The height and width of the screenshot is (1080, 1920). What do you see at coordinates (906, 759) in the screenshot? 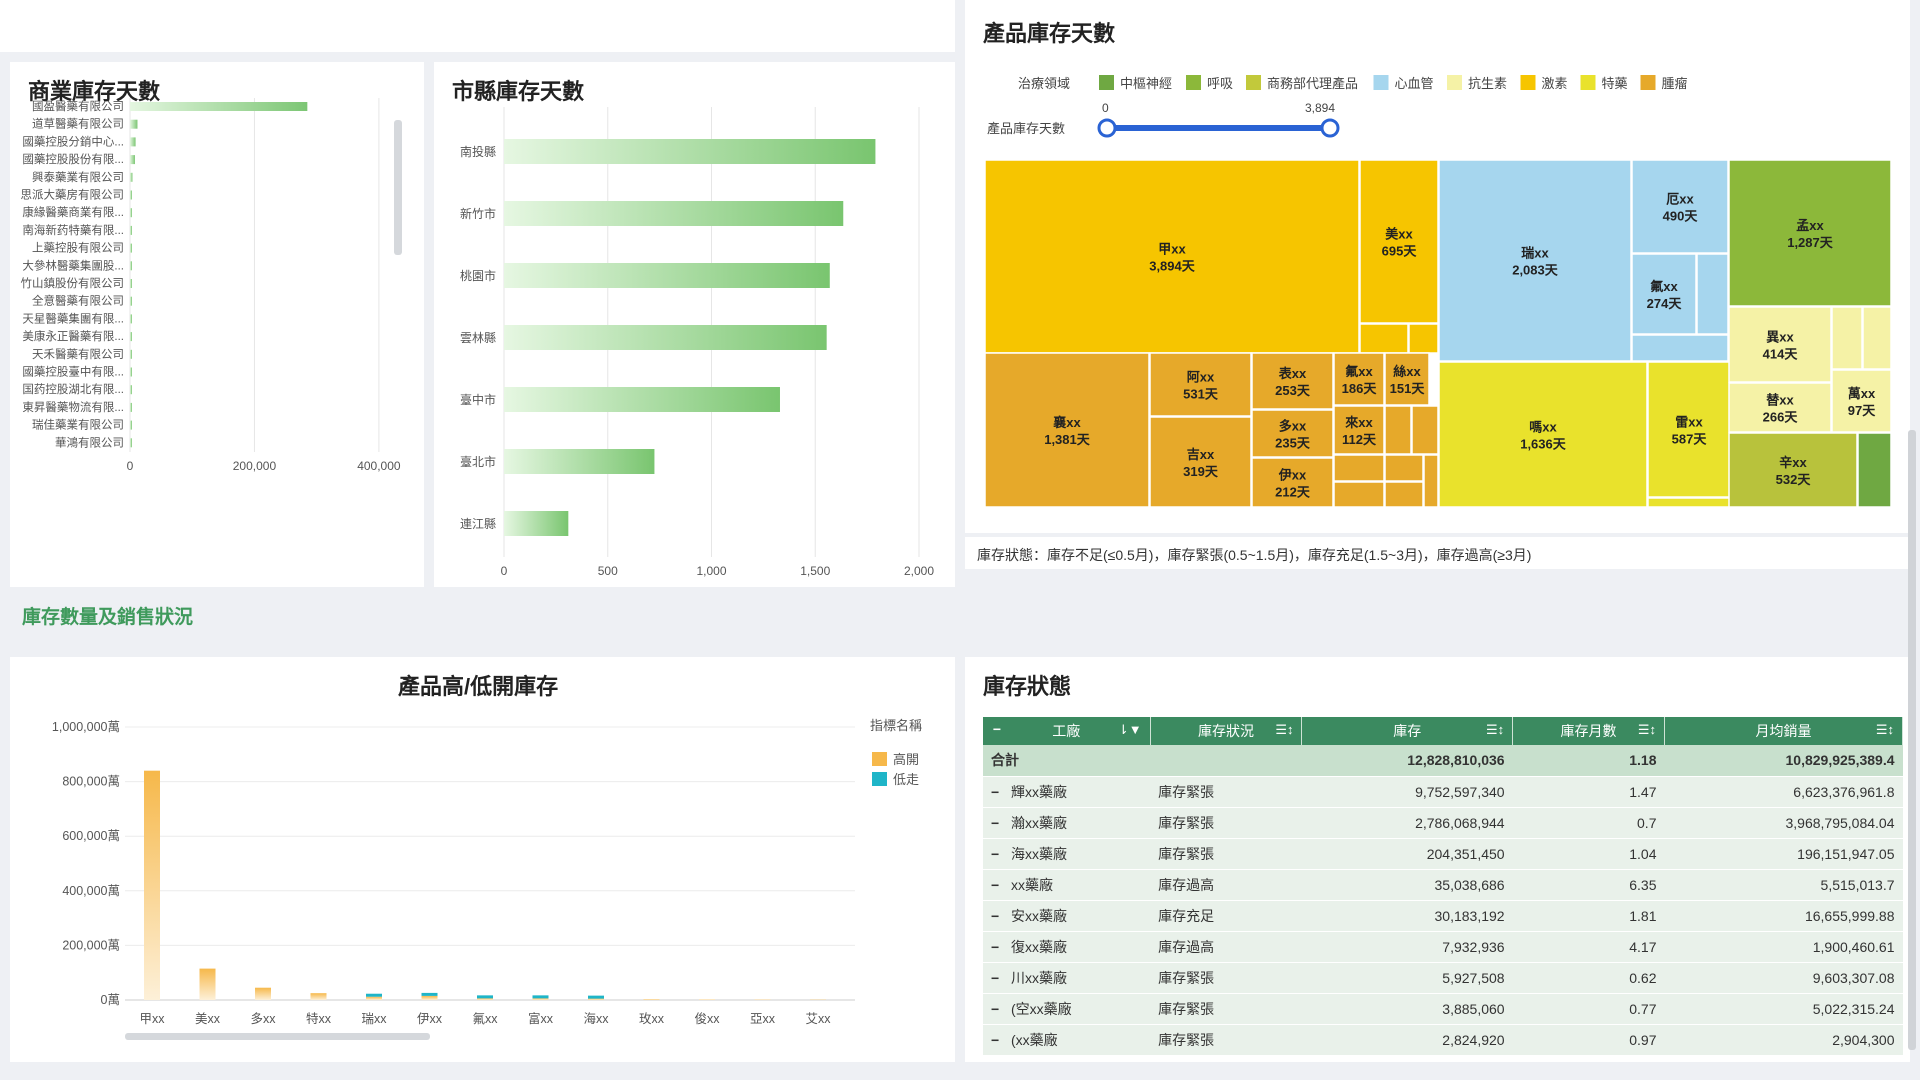
I see `legend-label-high: 高開` at bounding box center [906, 759].